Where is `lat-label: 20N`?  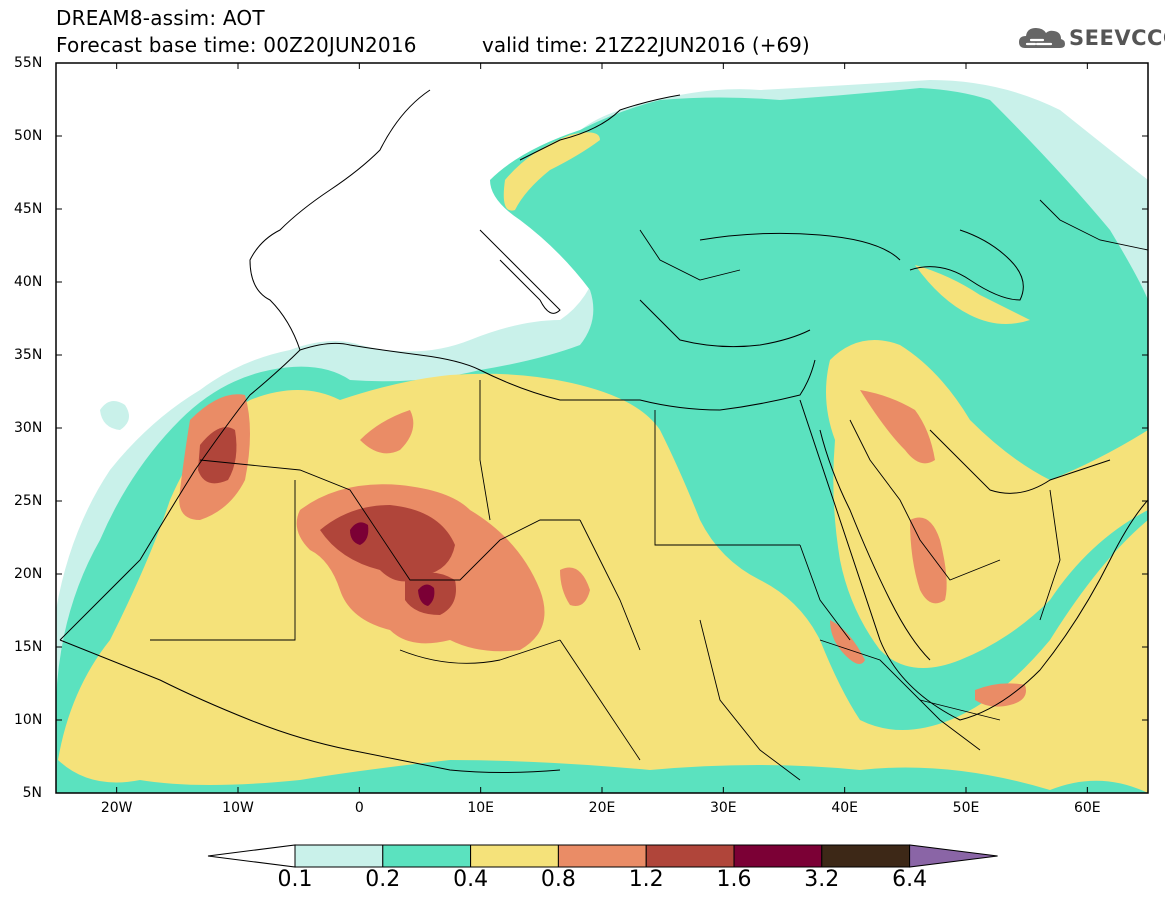
lat-label: 20N is located at coordinates (28, 574).